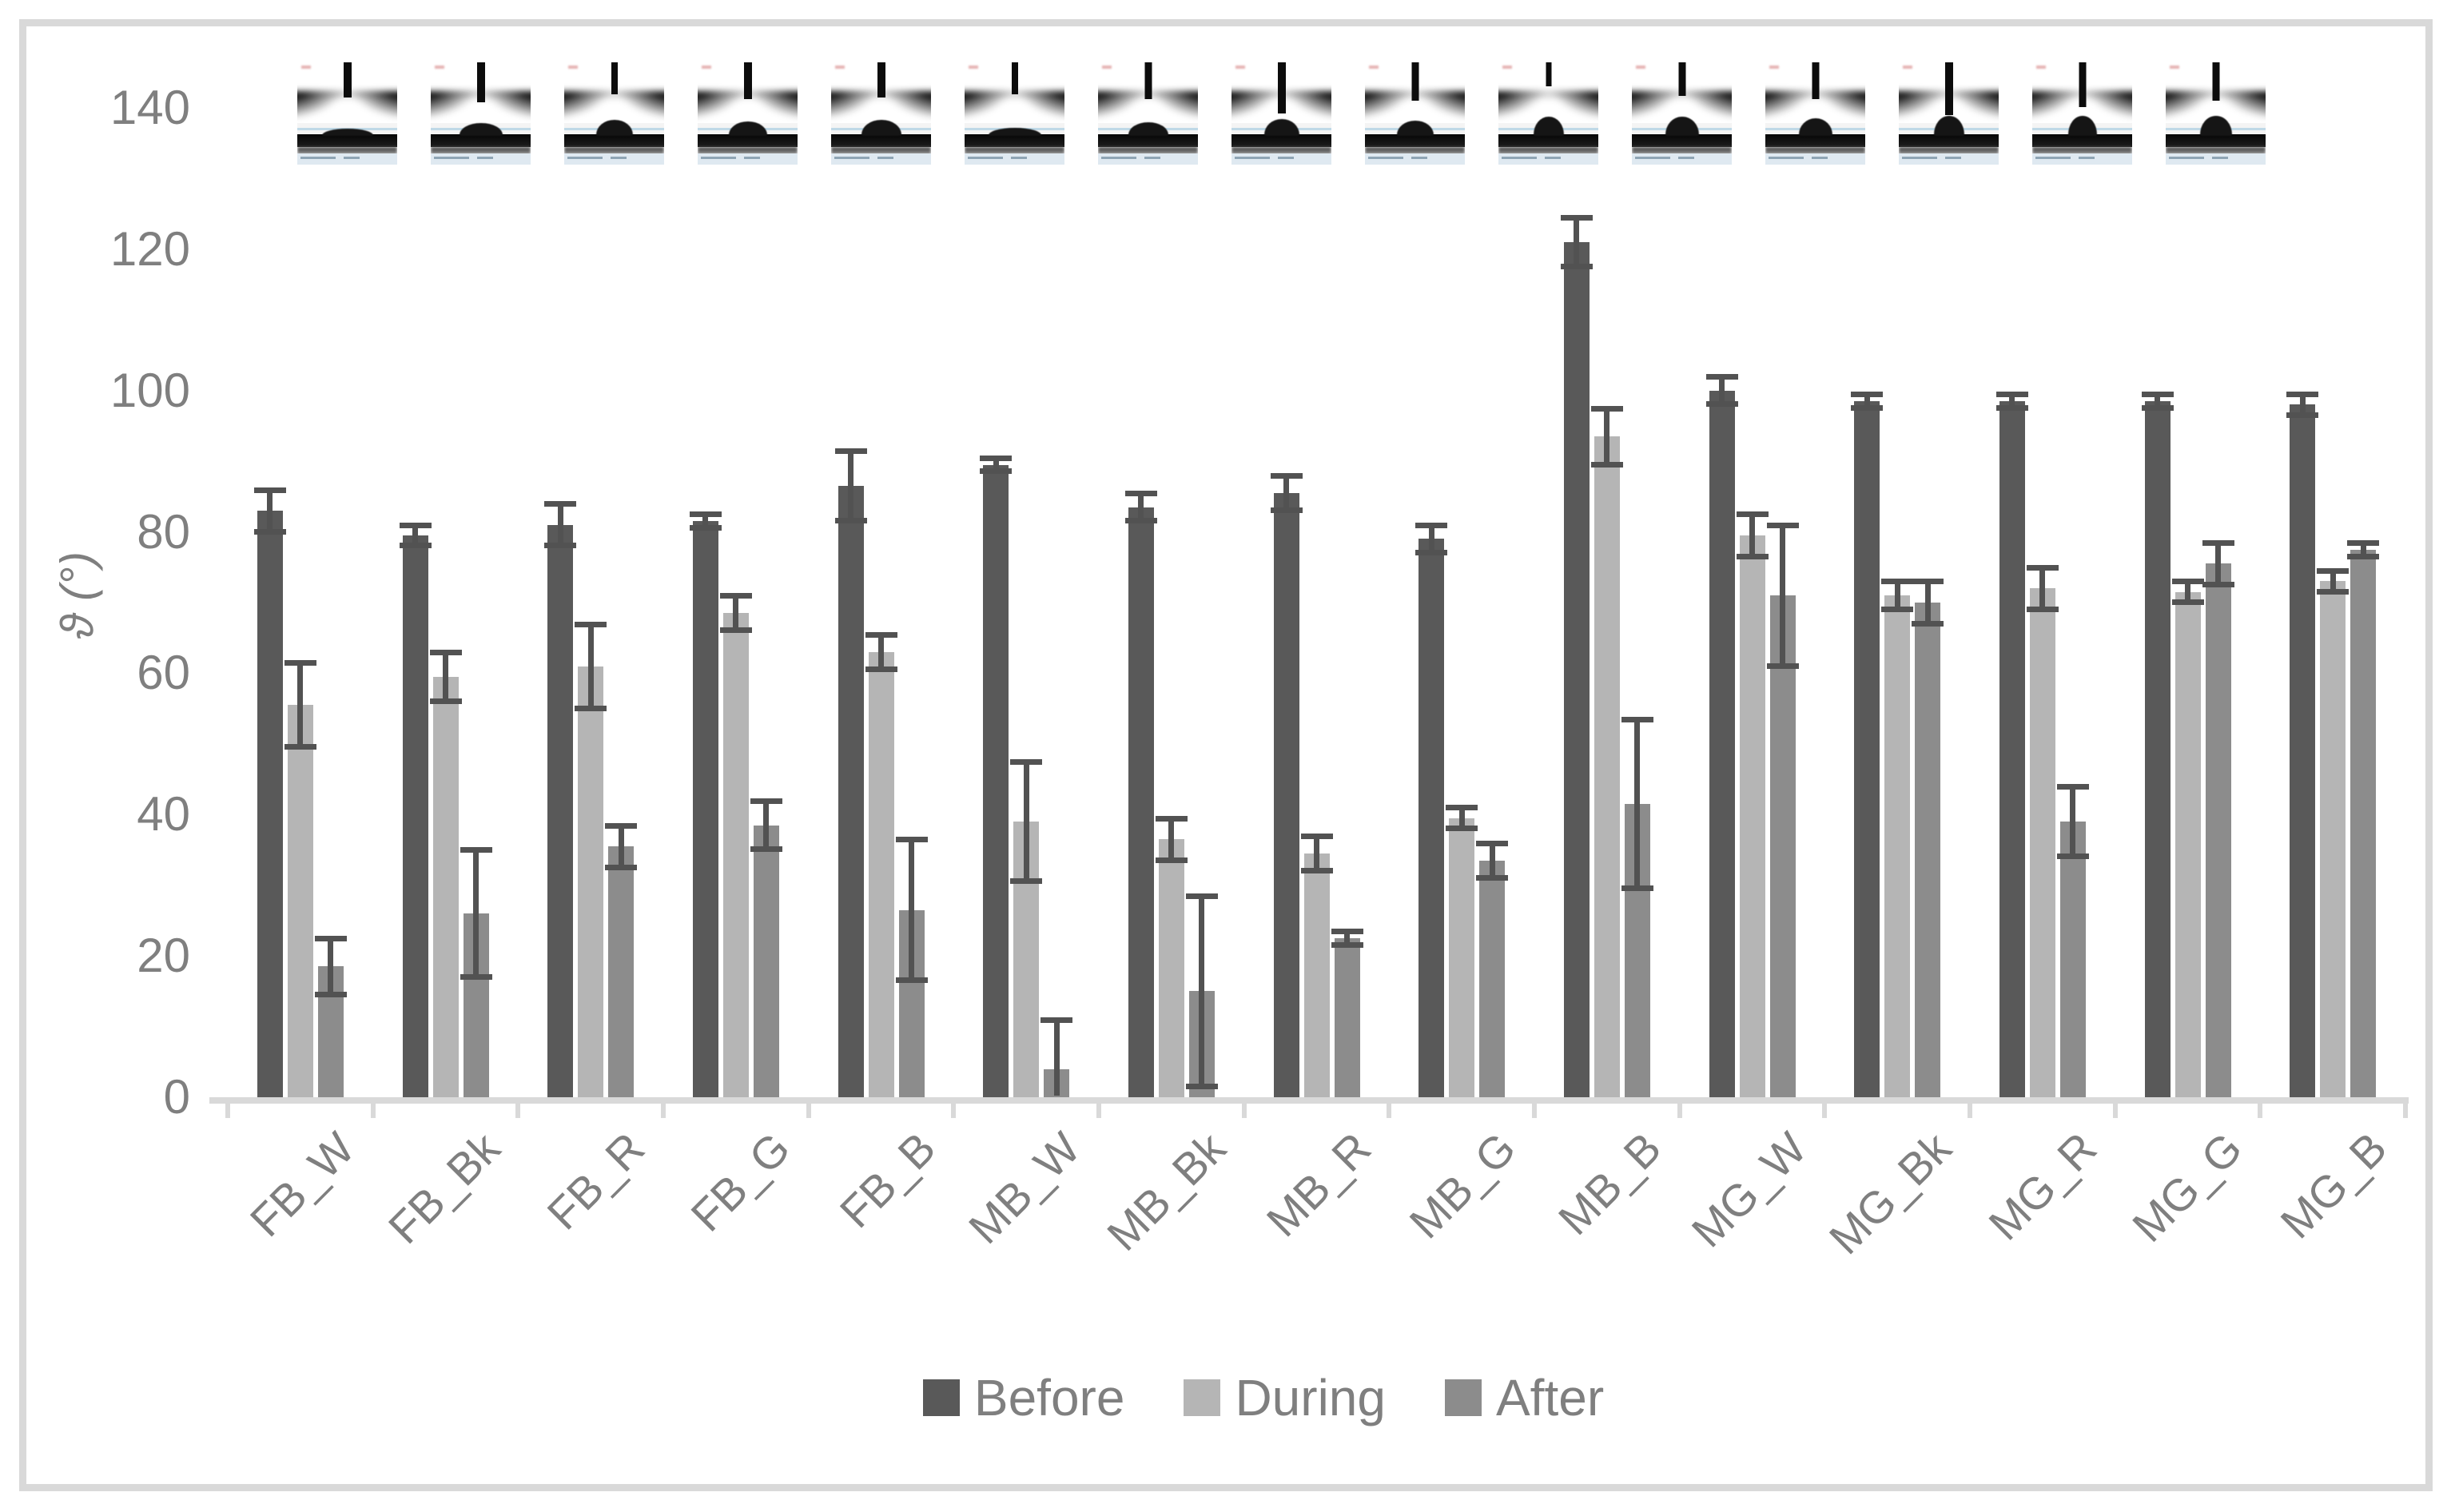  Describe the element at coordinates (1577, 669) in the screenshot. I see `bar-before-MB_B` at that location.